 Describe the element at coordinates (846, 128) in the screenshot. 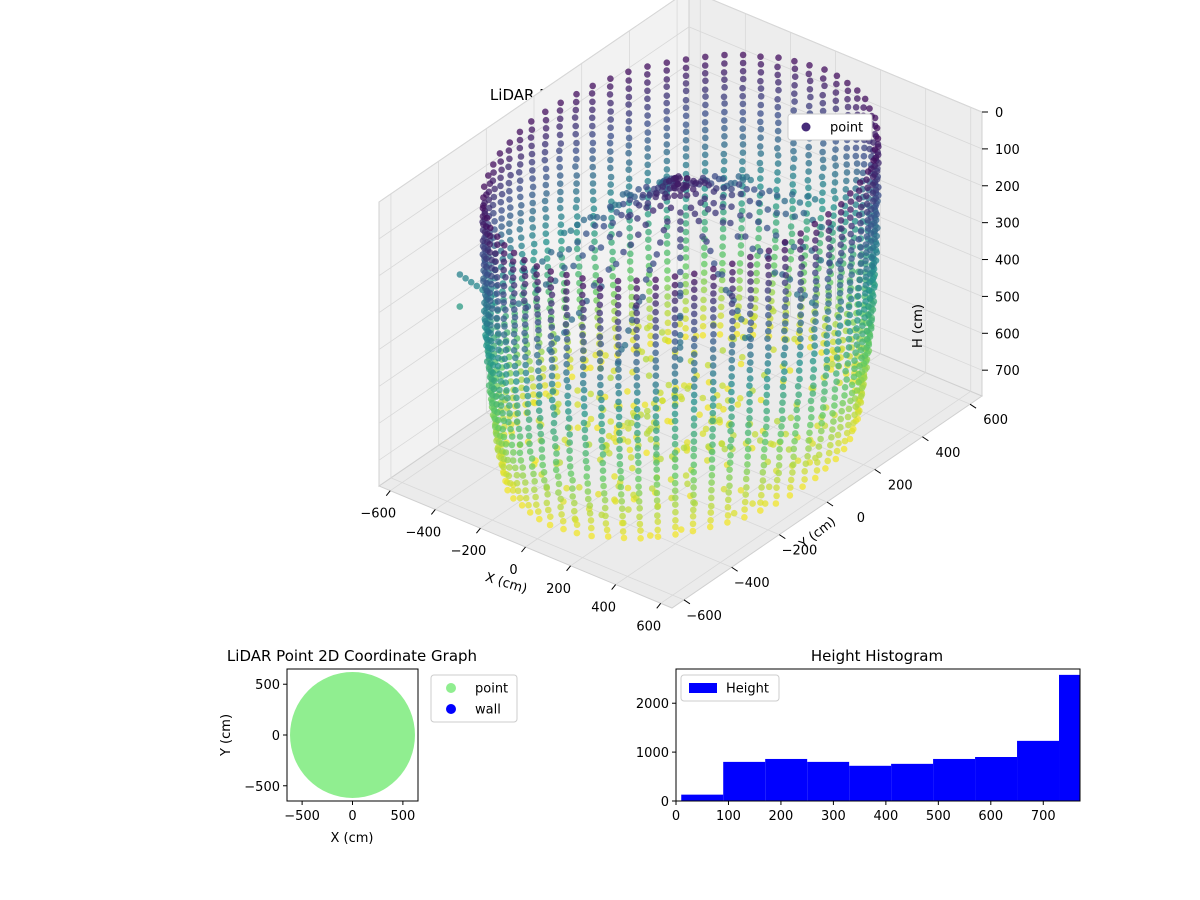

I see `legend-3d-label: point` at that location.